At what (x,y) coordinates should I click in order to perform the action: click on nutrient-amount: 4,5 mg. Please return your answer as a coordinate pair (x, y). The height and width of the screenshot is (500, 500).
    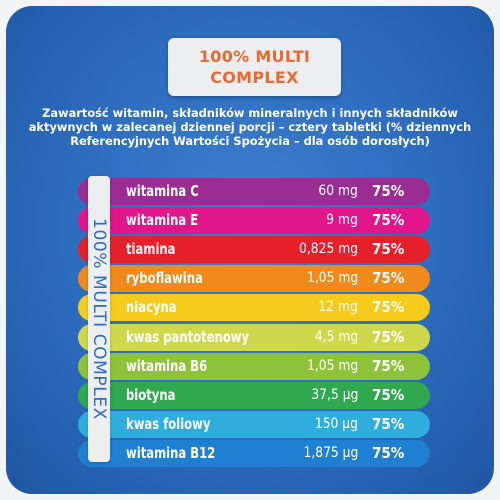
    Looking at the image, I should click on (336, 336).